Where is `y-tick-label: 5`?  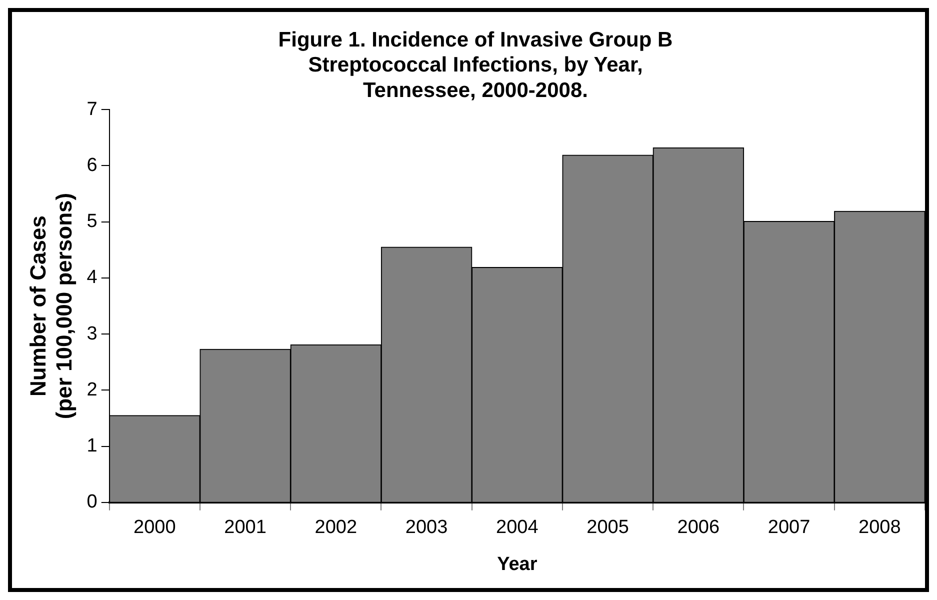
y-tick-label: 5 is located at coordinates (92, 221).